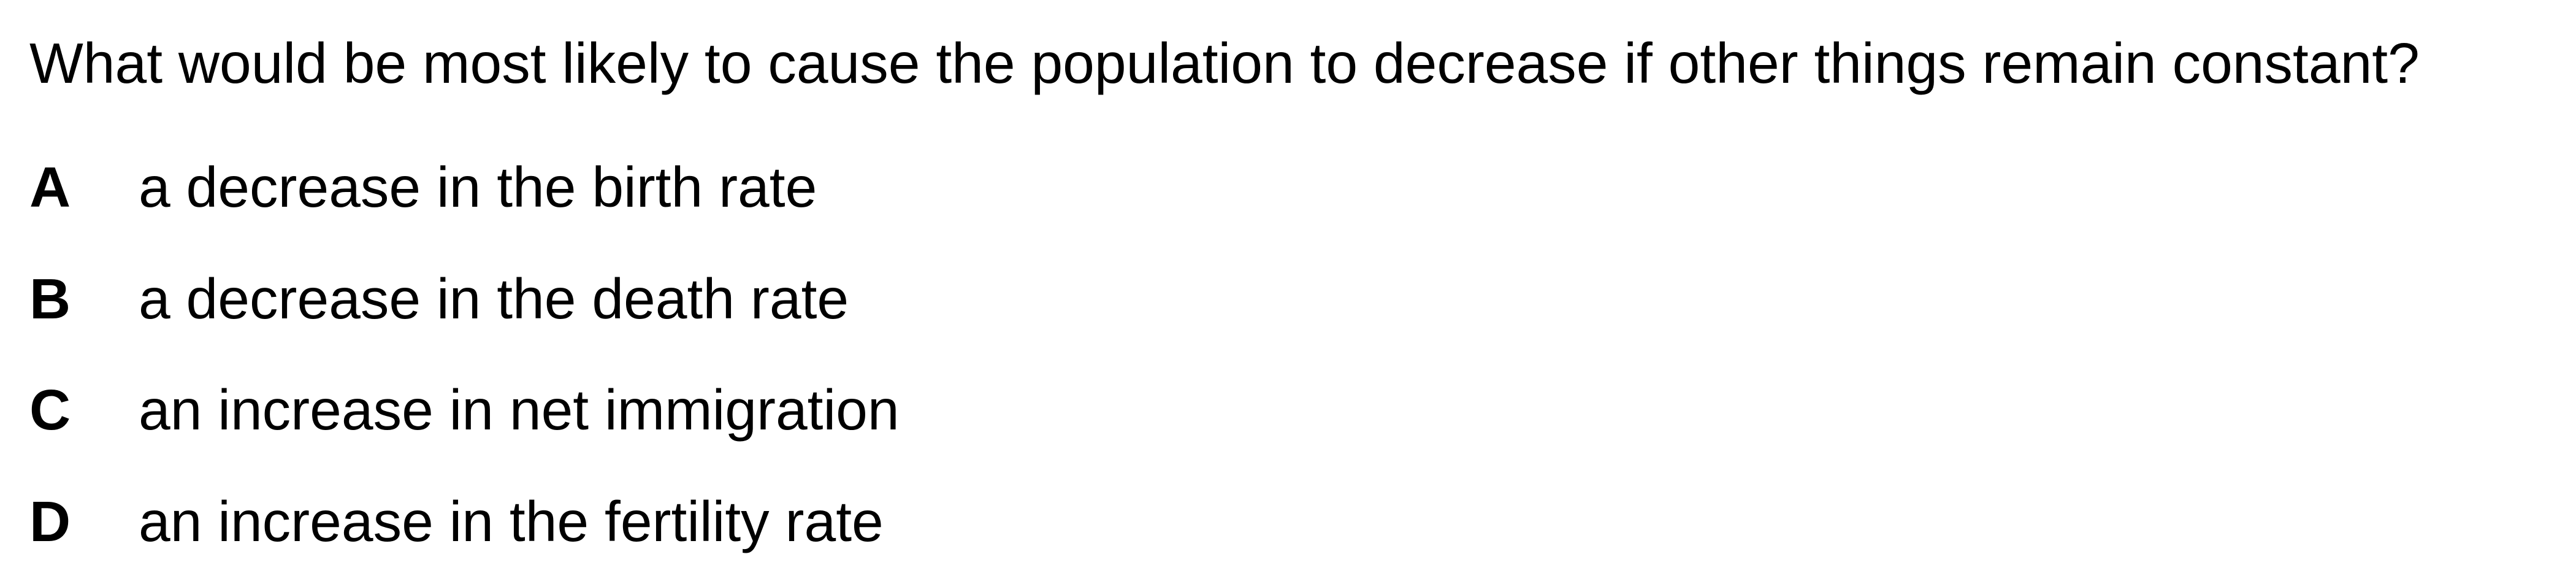 The height and width of the screenshot is (565, 2576). I want to click on option-text-d: an increase in the fertility rate, so click(511, 521).